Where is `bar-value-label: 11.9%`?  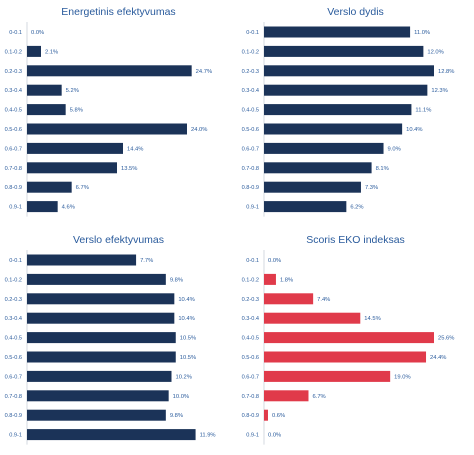 bar-value-label: 11.9% is located at coordinates (208, 436).